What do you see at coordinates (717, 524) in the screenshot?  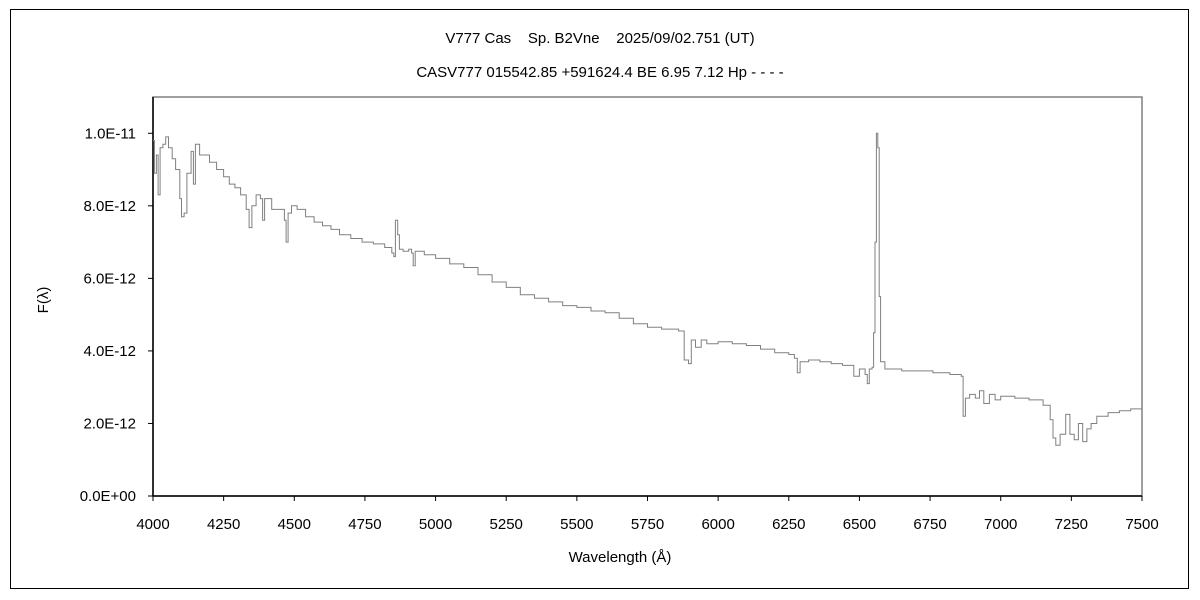 I see `x-tick-label: 6000` at bounding box center [717, 524].